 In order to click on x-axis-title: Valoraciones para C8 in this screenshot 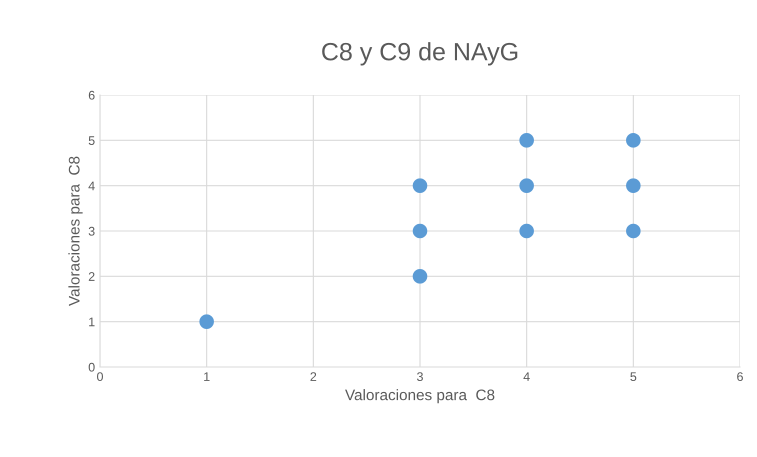, I will do `click(419, 396)`.